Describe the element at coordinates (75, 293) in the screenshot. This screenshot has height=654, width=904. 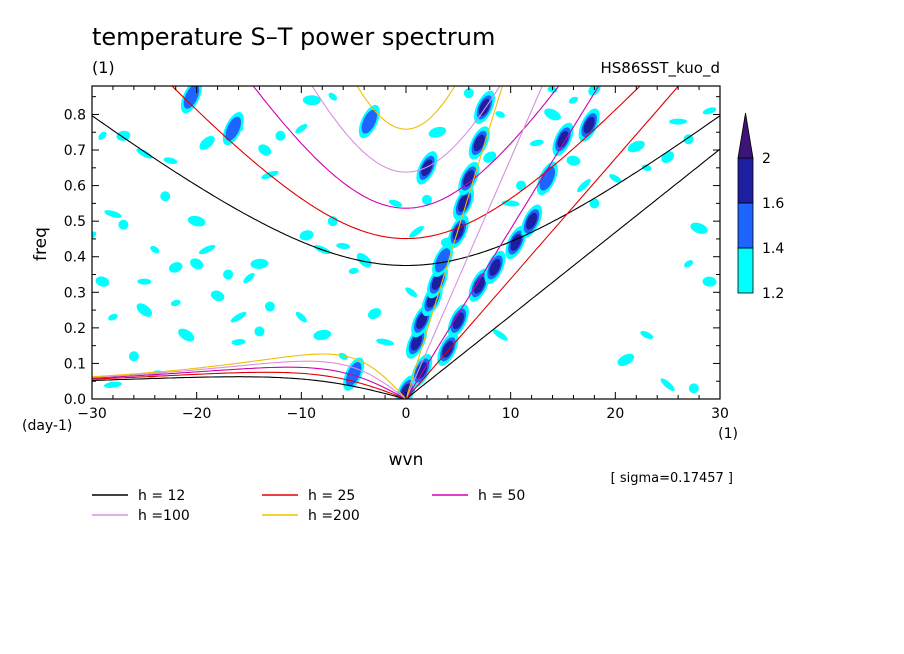
I see `y-tick-label: 0.3` at that location.